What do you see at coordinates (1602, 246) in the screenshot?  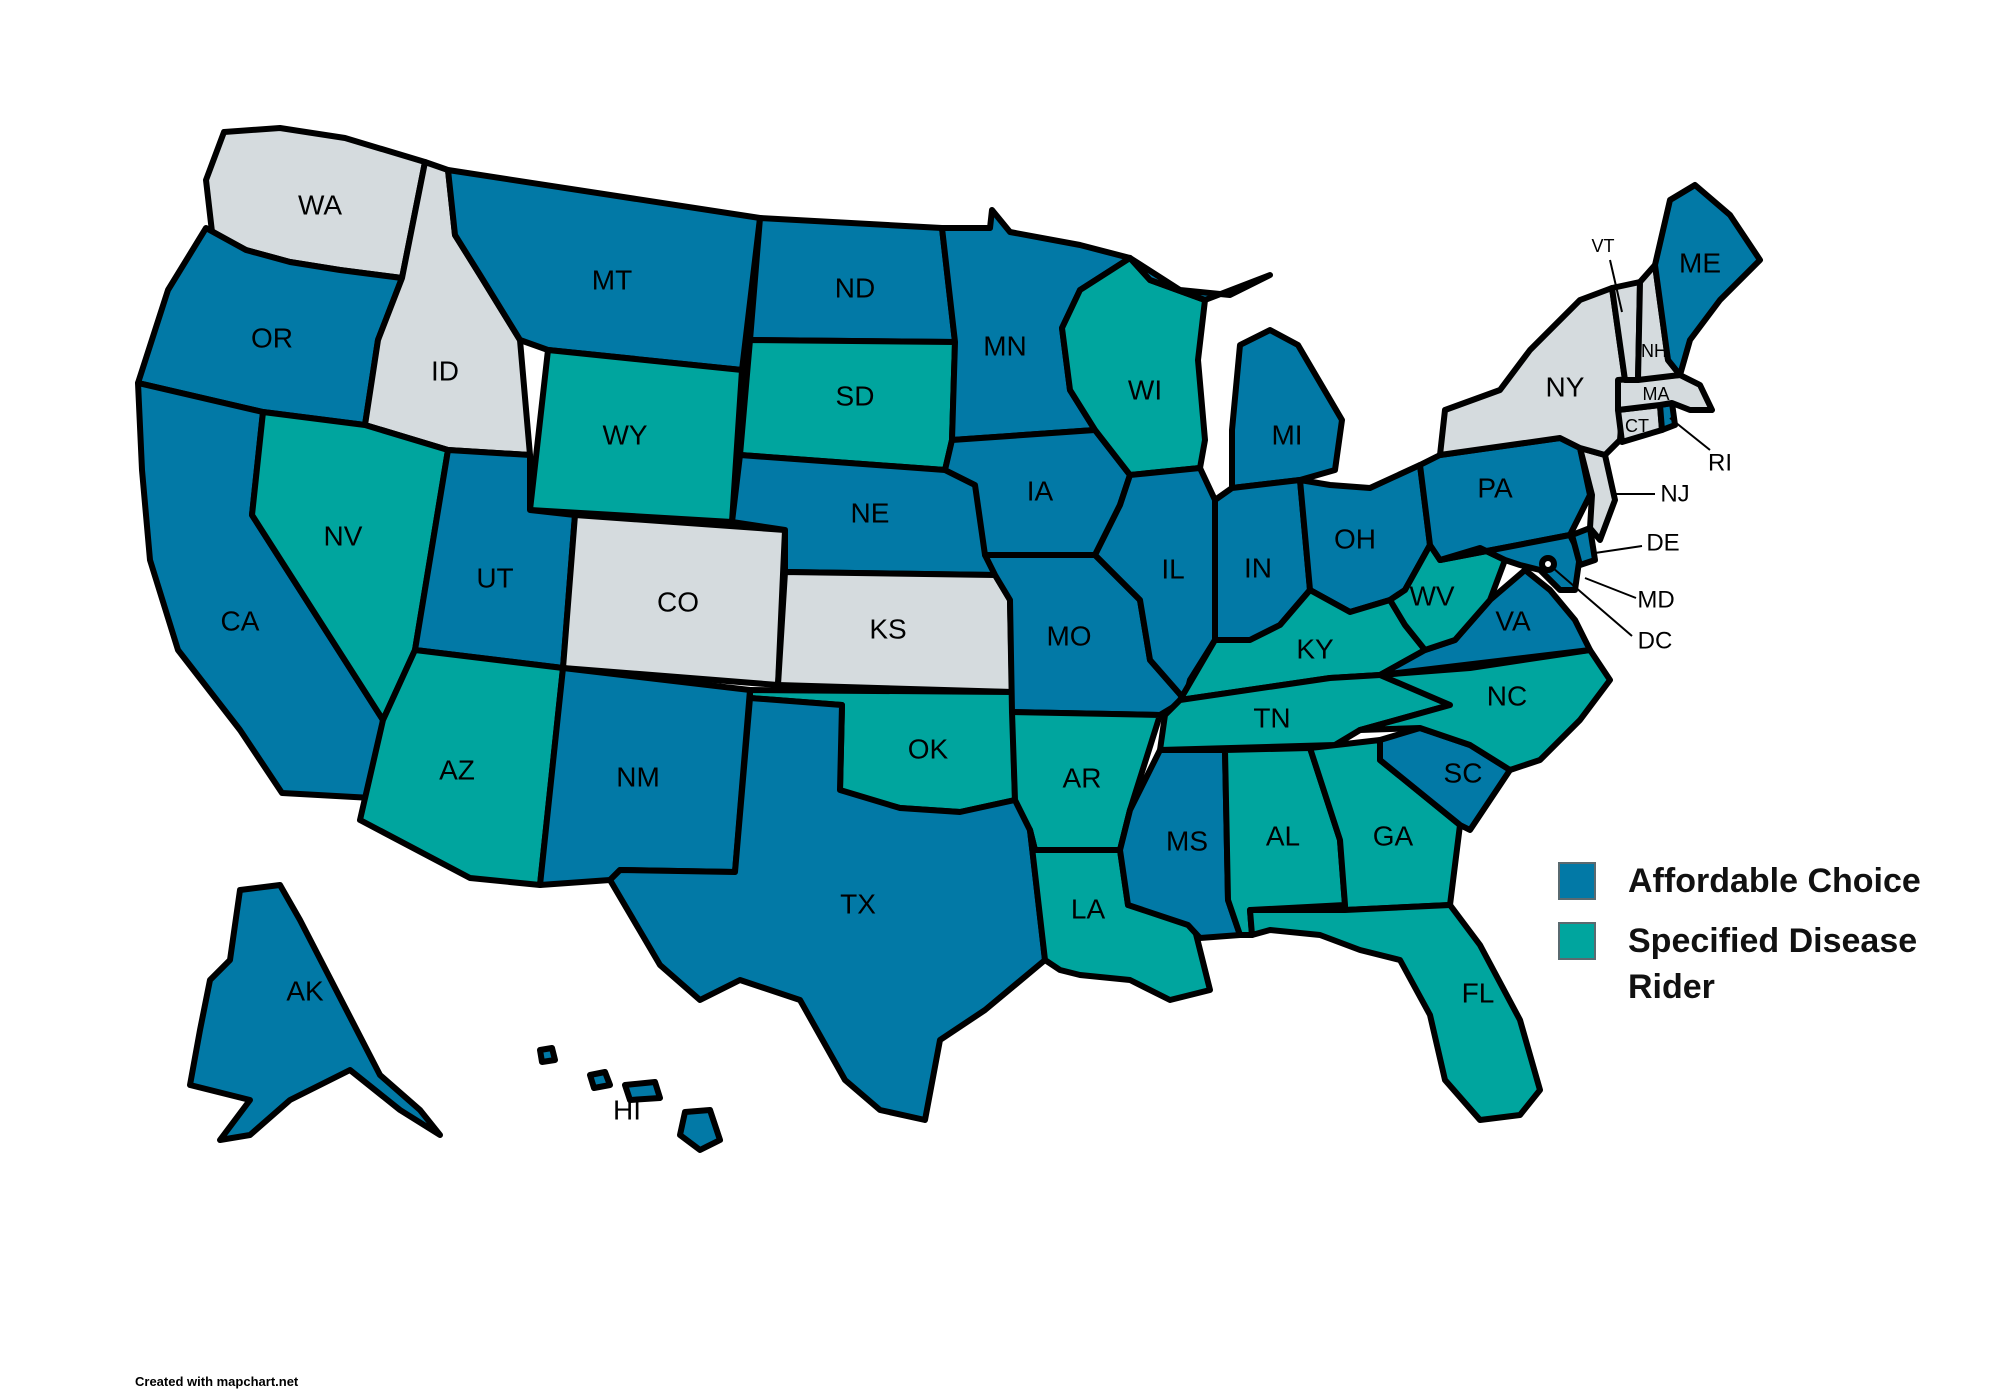 I see `label-VT: VT` at bounding box center [1602, 246].